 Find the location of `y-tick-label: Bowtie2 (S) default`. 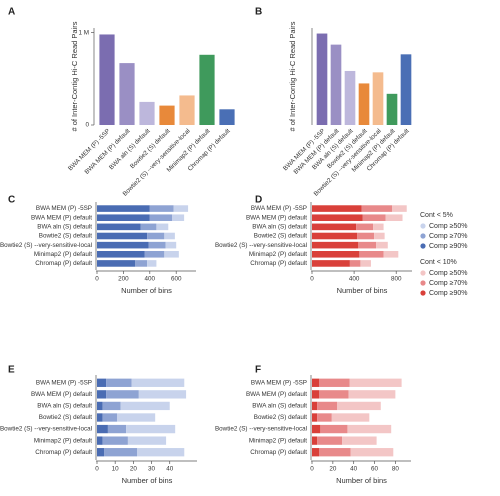

y-tick-label: Bowtie2 (S) default is located at coordinates (65, 417).